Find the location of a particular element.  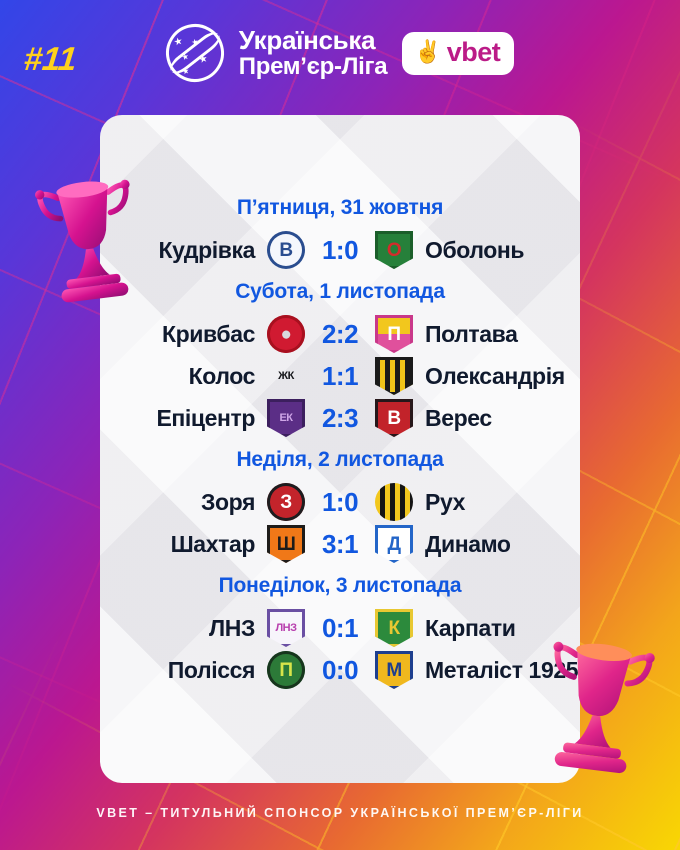

victory-hand-icon: ✌ is located at coordinates (428, 51).